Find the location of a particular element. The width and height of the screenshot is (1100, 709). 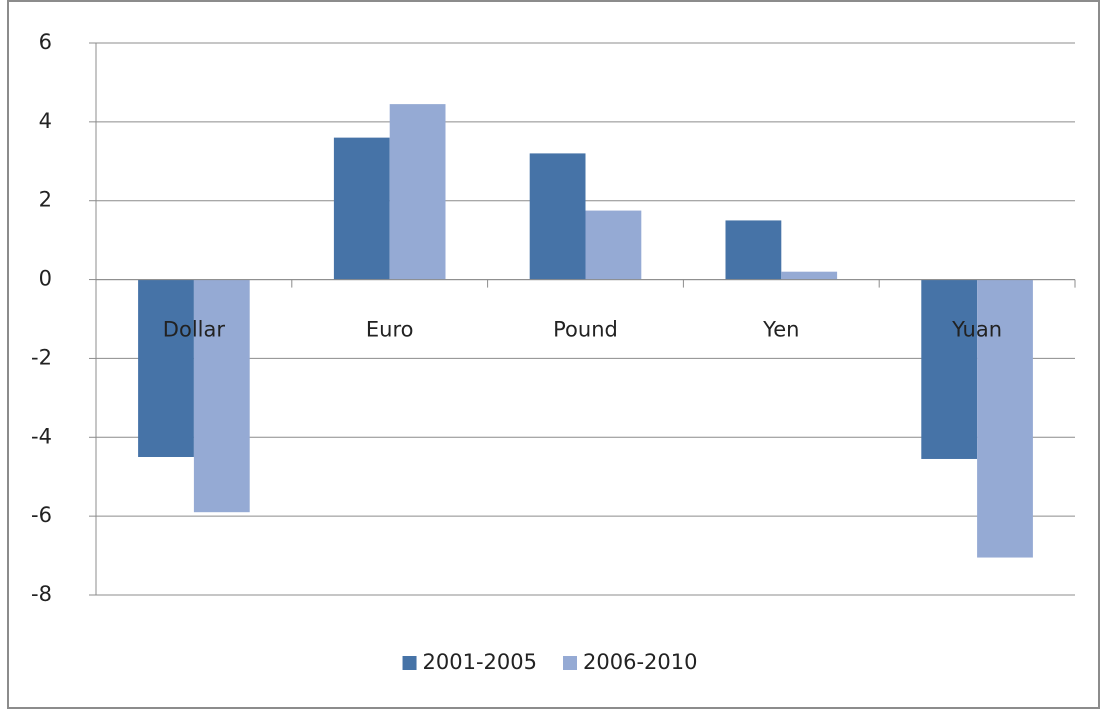

y-tick-label: -4 is located at coordinates (41, 436).